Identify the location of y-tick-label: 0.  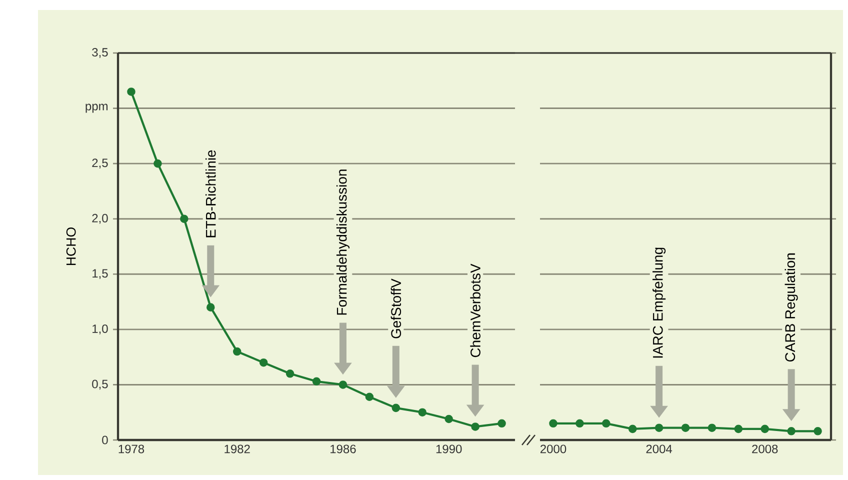
(105, 440).